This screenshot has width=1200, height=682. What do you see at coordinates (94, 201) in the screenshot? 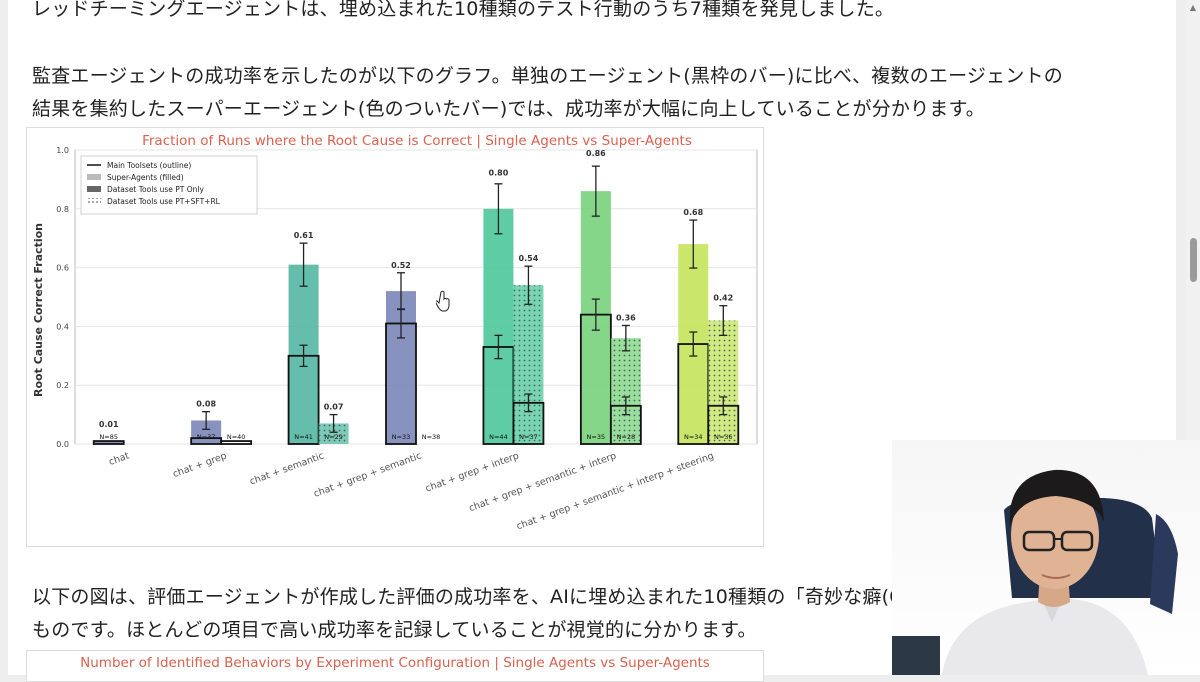
I see `legend-swatch-sft` at bounding box center [94, 201].